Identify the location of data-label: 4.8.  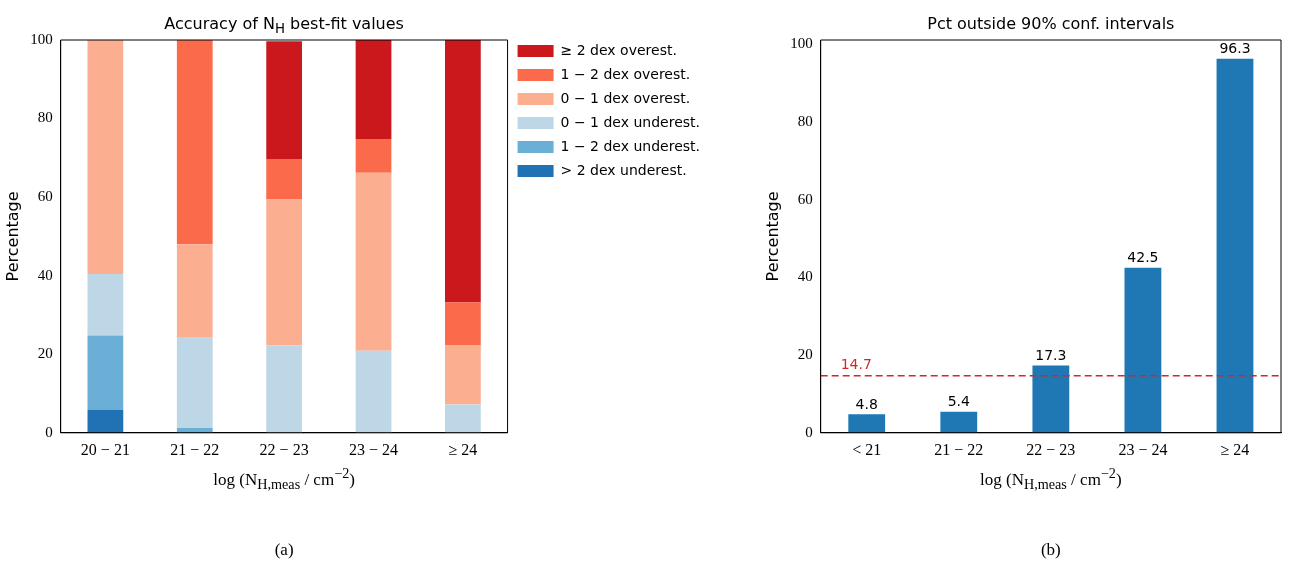
(866, 403).